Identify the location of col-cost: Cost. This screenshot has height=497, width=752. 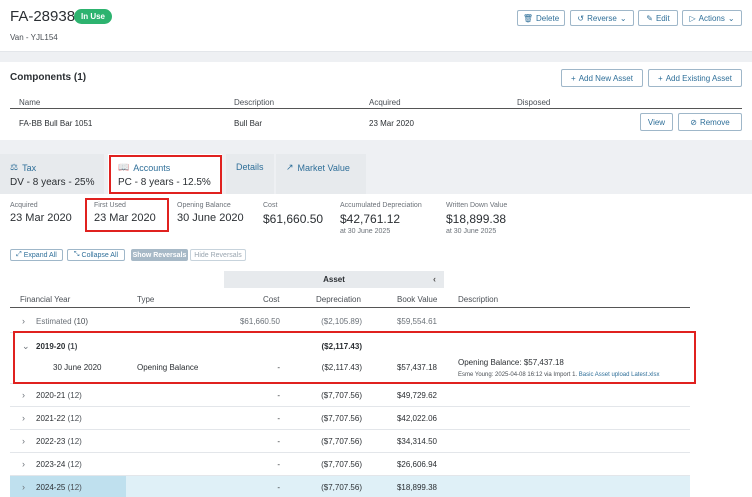
(271, 299).